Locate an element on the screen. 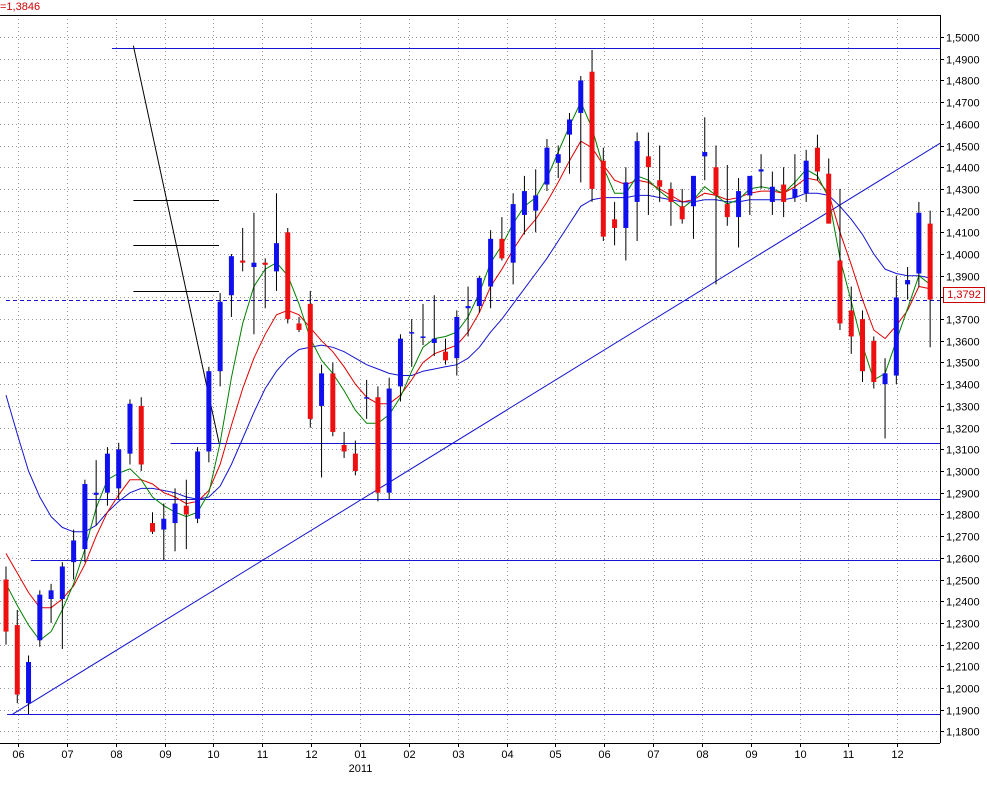 The image size is (987, 788). y-tick-label: 1,2700 is located at coordinates (963, 538).